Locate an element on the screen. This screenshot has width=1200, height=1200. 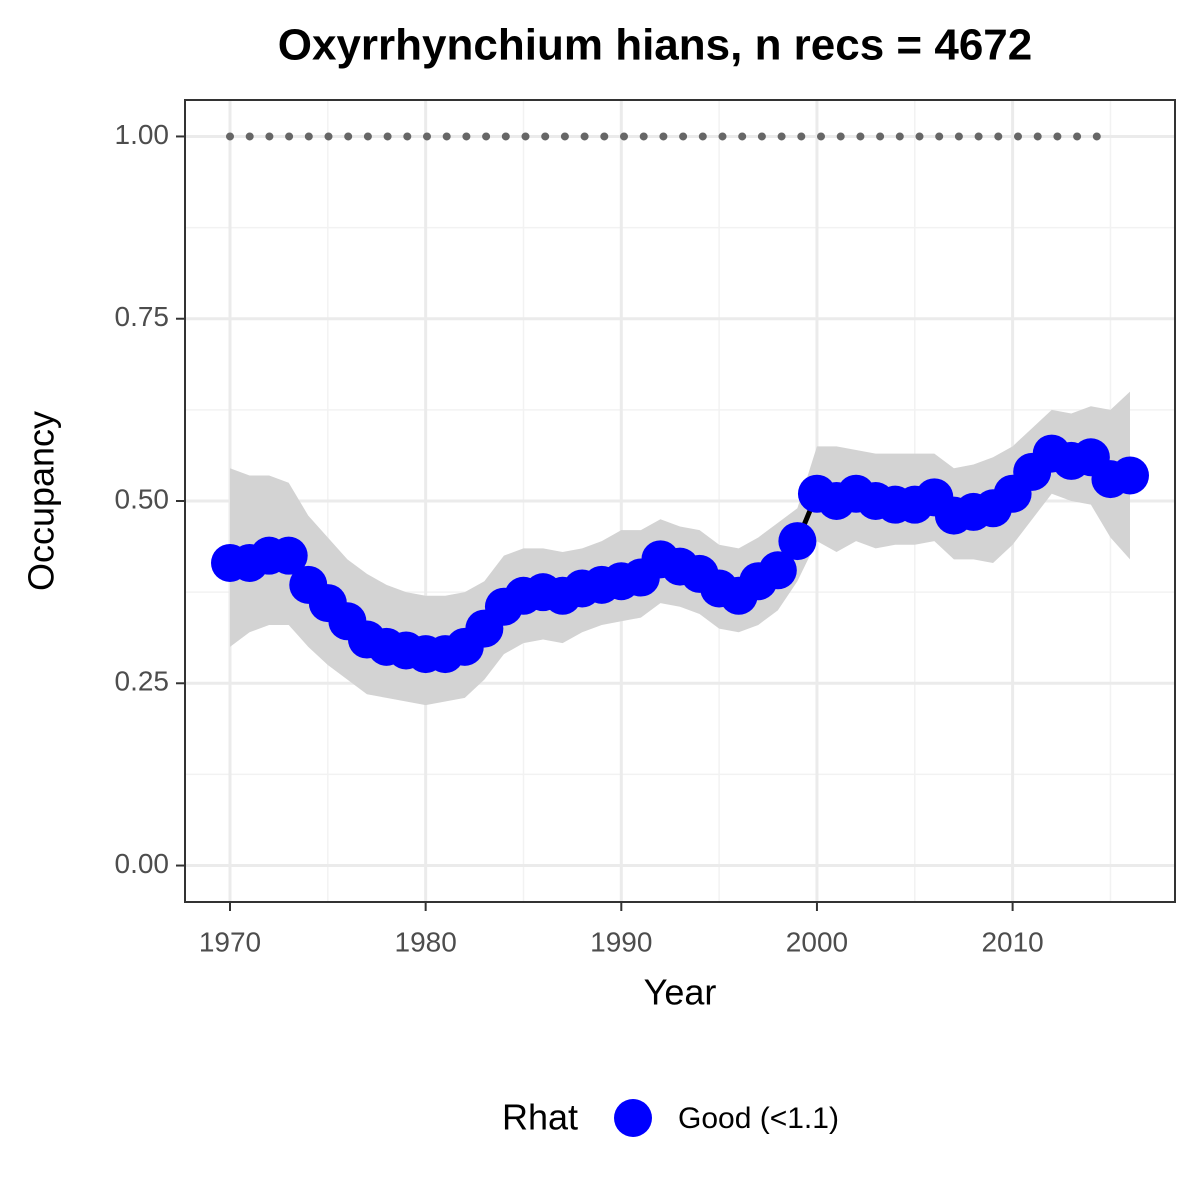
x-tick-label: 1980 is located at coordinates (426, 941).